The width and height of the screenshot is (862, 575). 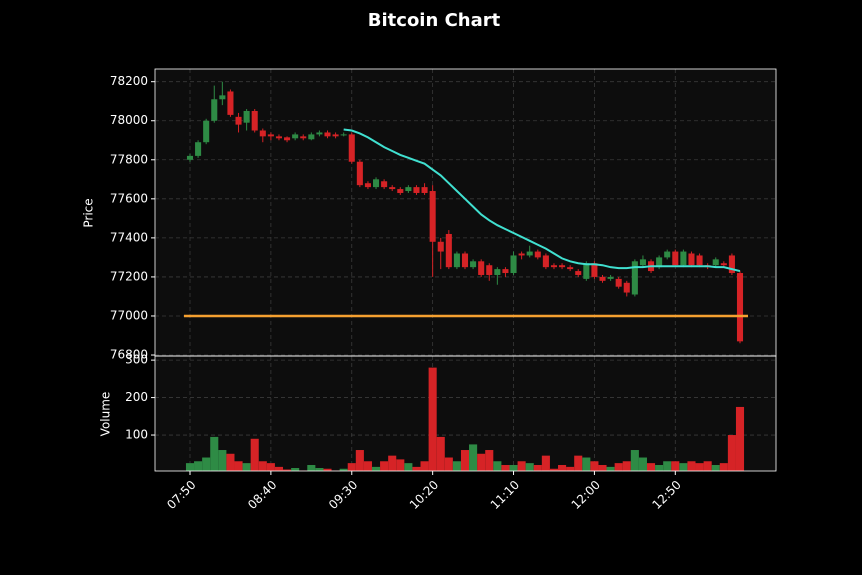 I want to click on y-axis-label: Volume, so click(x=106, y=414).